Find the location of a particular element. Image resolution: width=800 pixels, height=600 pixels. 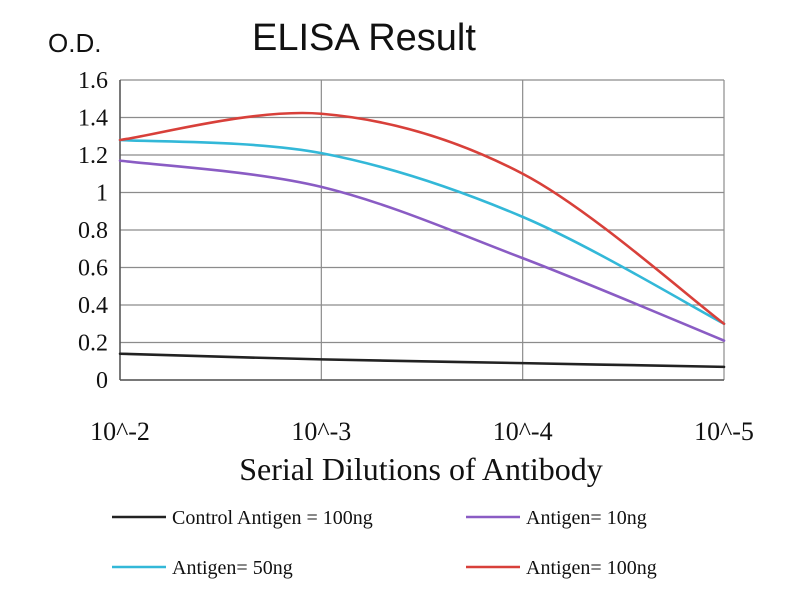

y-tick-label: 0.2 is located at coordinates (93, 344).